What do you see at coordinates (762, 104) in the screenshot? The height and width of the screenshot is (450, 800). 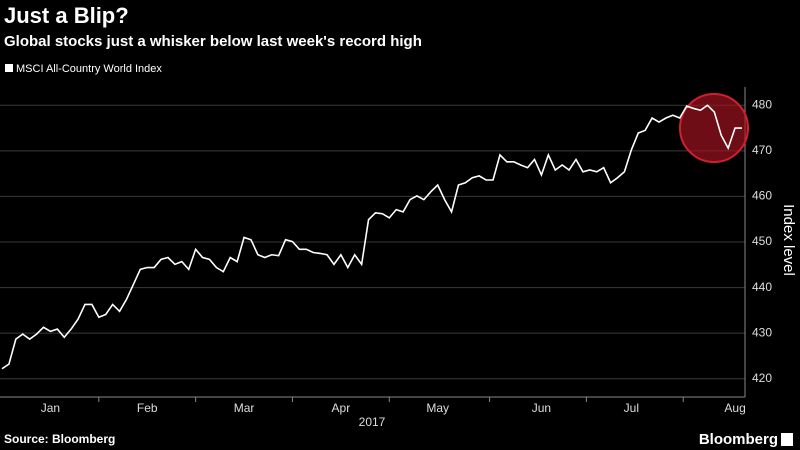 I see `y-tick-label: 480` at bounding box center [762, 104].